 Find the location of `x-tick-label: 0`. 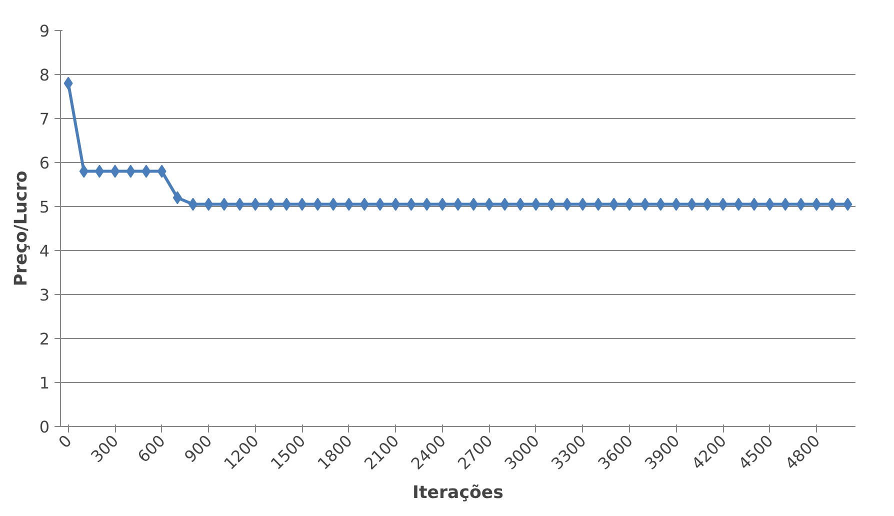

x-tick-label: 0 is located at coordinates (65, 441).